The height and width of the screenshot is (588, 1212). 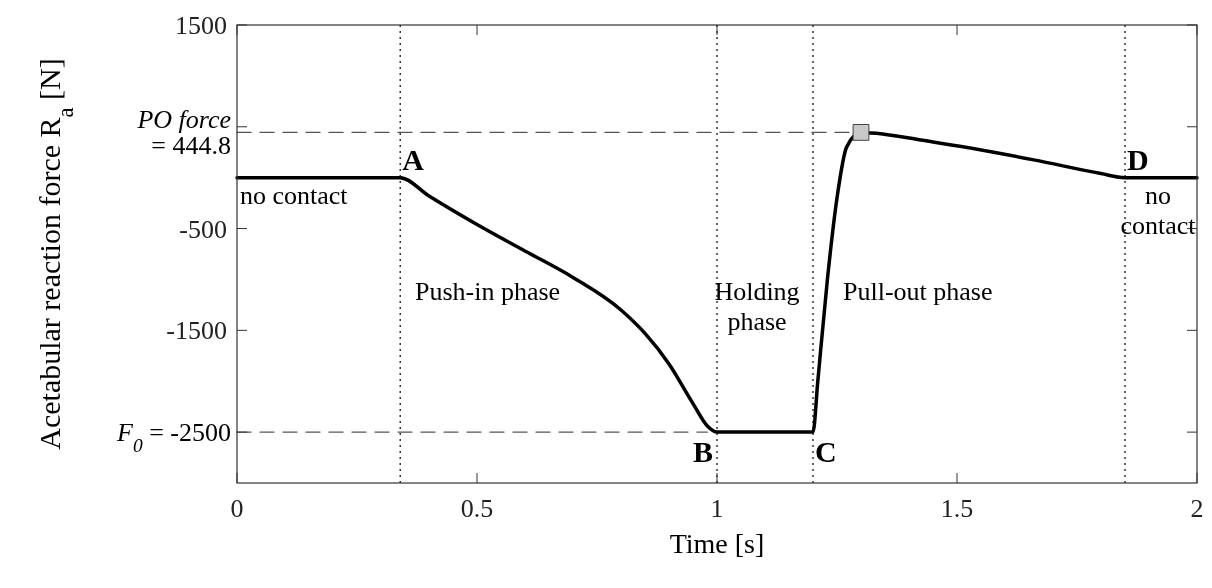 I want to click on annotation: A, so click(x=413, y=159).